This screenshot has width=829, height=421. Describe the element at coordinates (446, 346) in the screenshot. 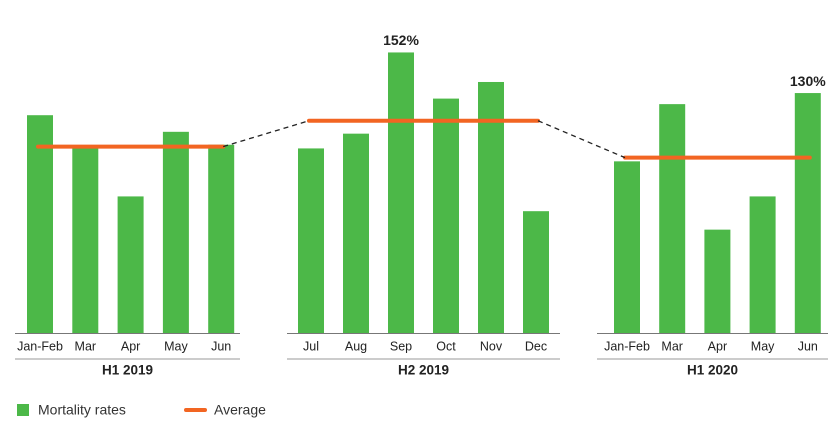

I see `x-tick-label: Oct` at that location.